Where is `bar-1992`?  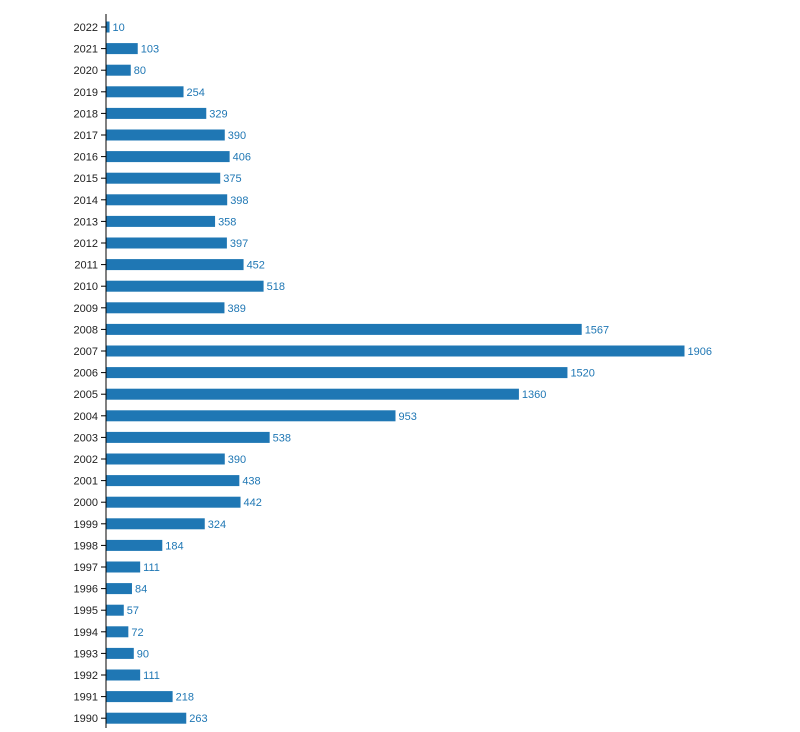 bar-1992 is located at coordinates (123, 675).